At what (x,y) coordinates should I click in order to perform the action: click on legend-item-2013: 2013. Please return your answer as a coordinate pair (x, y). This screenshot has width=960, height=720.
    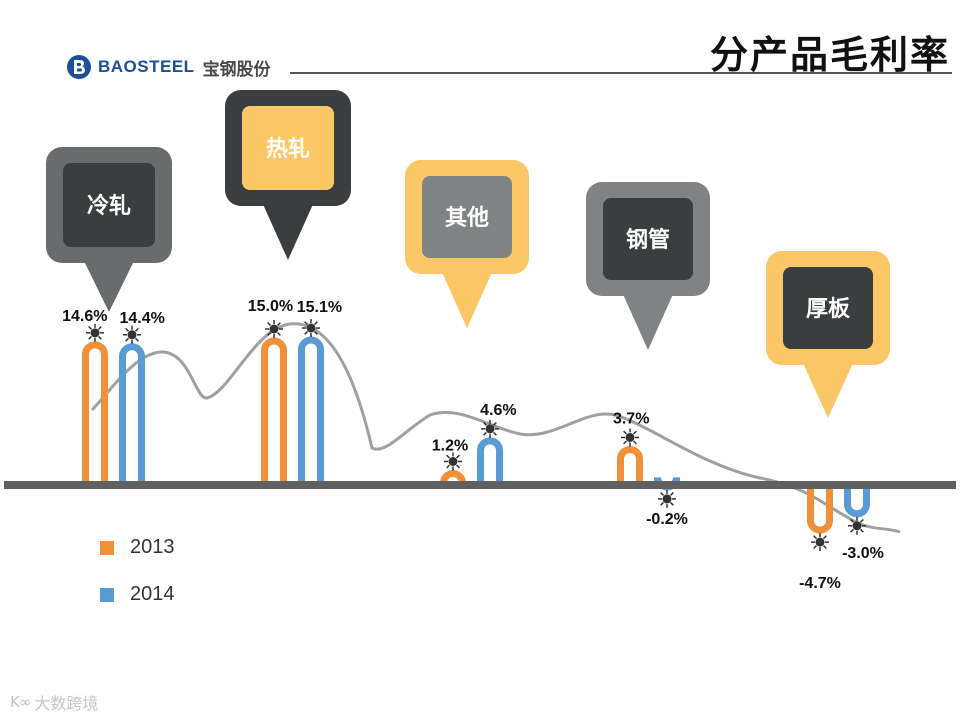
    Looking at the image, I should click on (137, 547).